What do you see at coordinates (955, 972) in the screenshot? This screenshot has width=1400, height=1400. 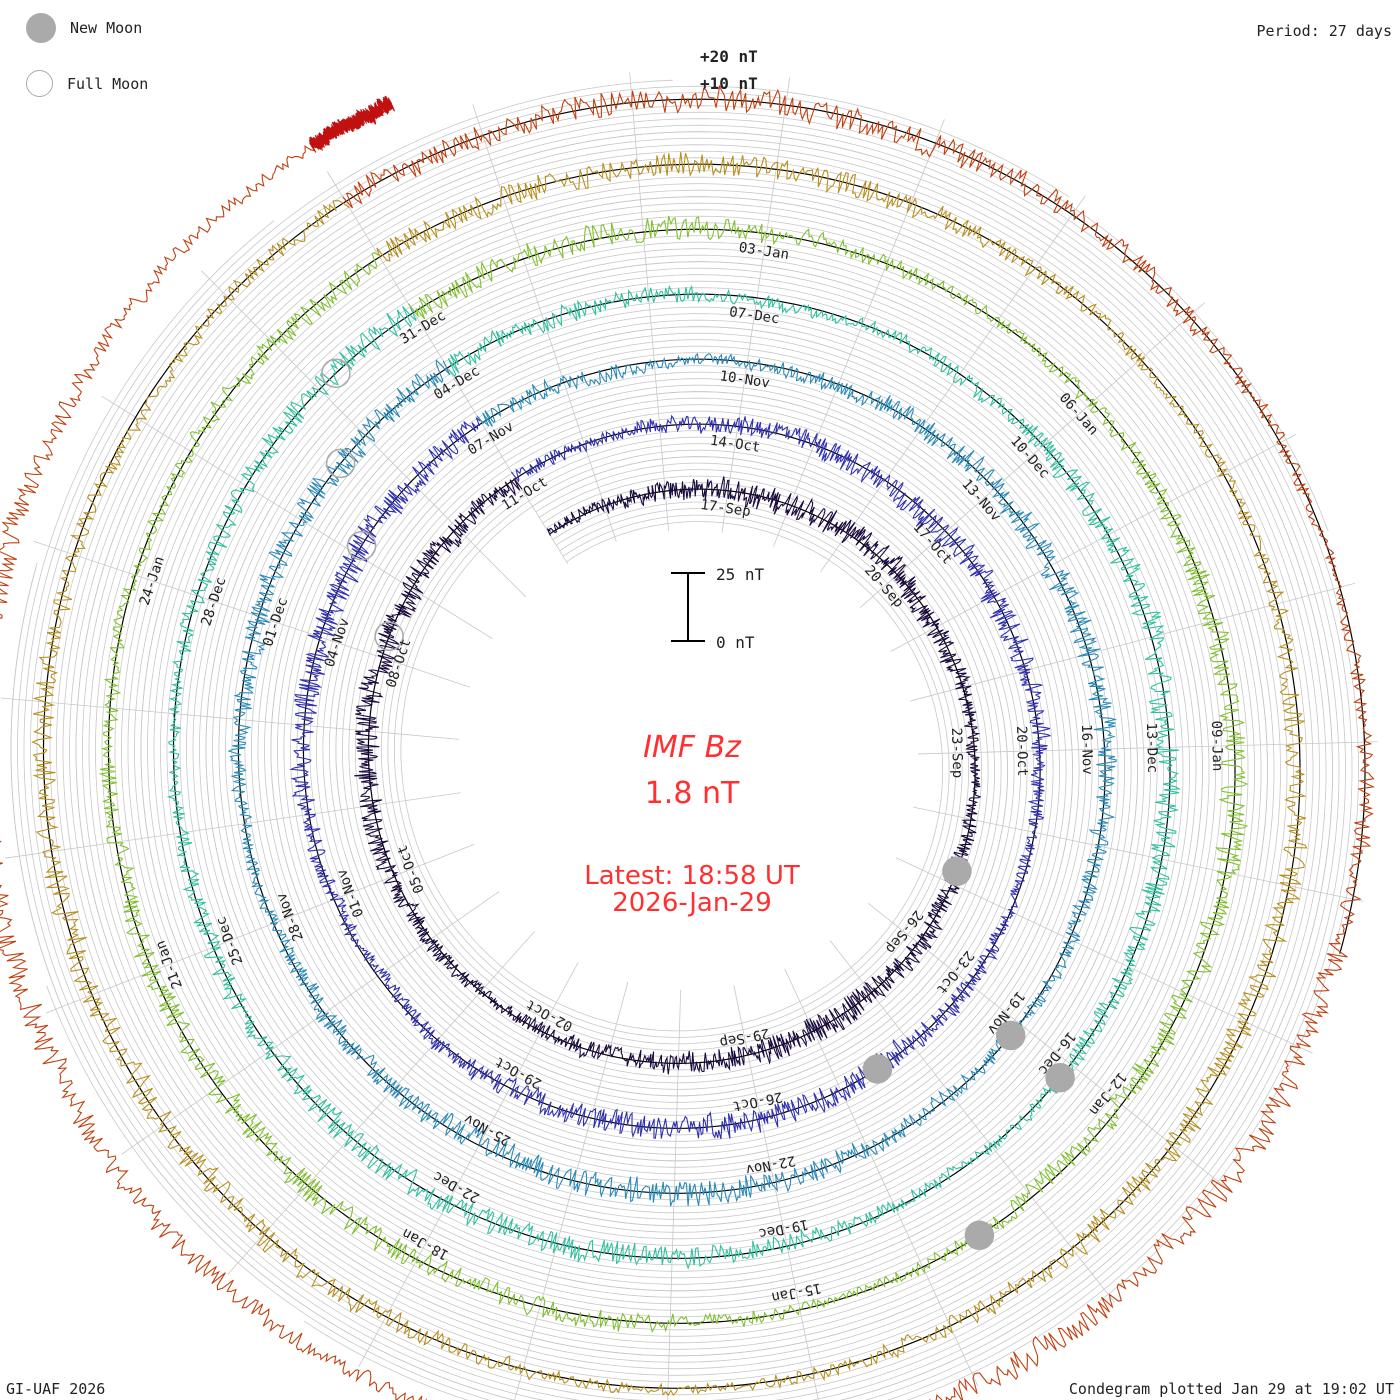 I see `date-label: 23-Oct` at bounding box center [955, 972].